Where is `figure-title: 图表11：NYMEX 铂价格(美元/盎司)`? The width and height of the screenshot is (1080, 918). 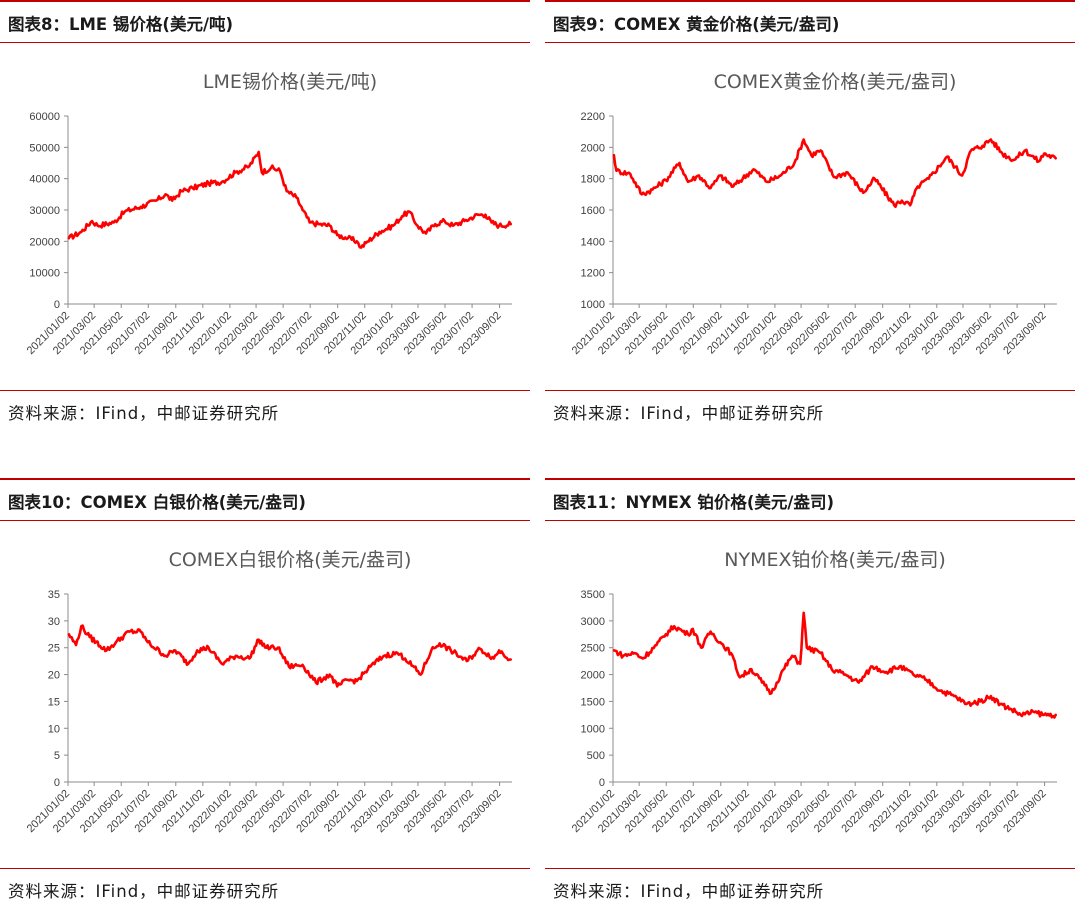 figure-title: 图表11：NYMEX 铂价格(美元/盎司) is located at coordinates (693, 502).